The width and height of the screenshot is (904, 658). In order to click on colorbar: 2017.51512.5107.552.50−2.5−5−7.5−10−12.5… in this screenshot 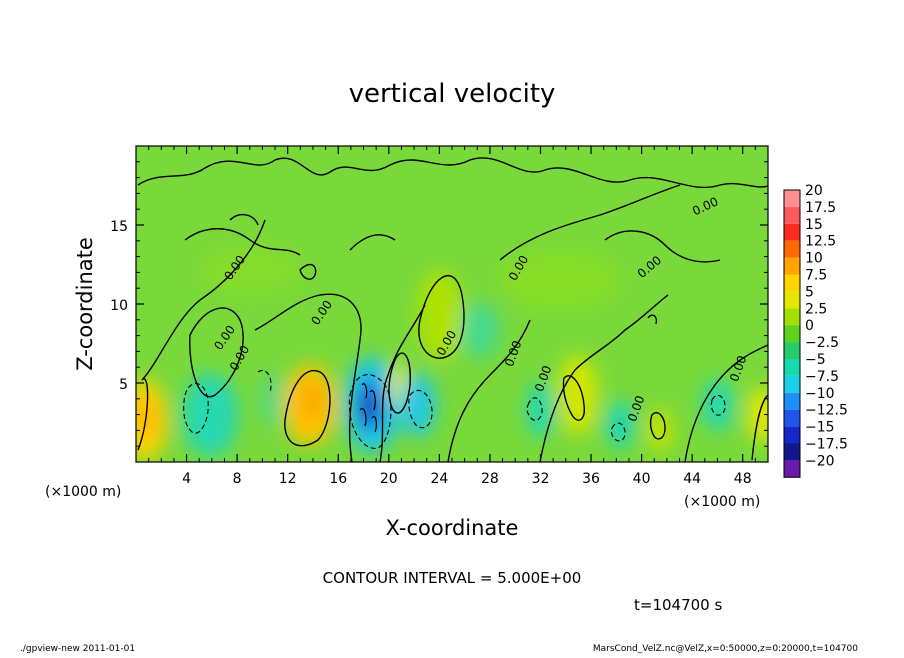, I will do `click(815, 330)`.